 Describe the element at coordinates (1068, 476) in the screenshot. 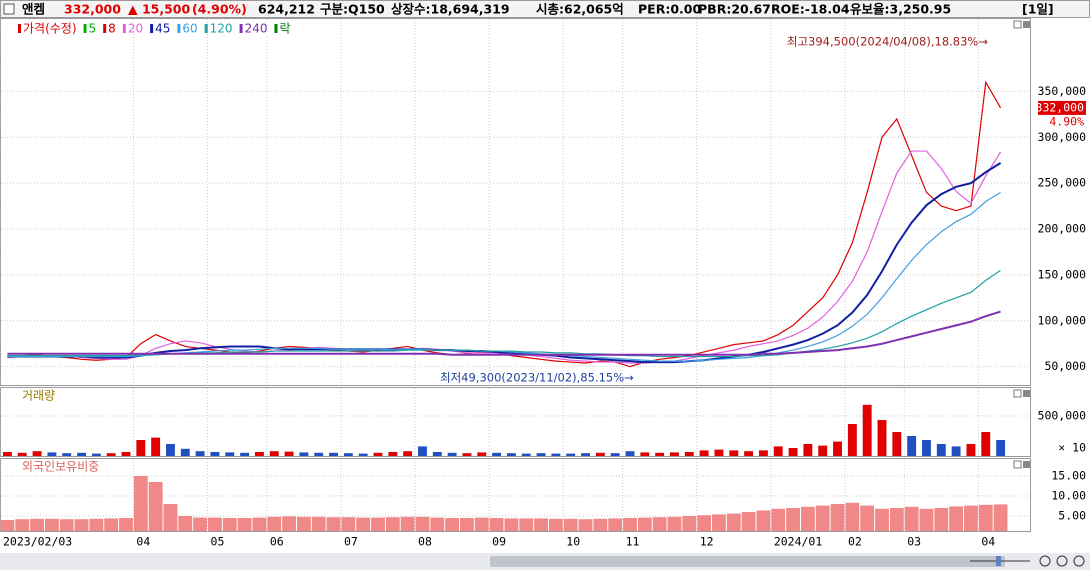

I see `y-tick-label: 15.00` at that location.